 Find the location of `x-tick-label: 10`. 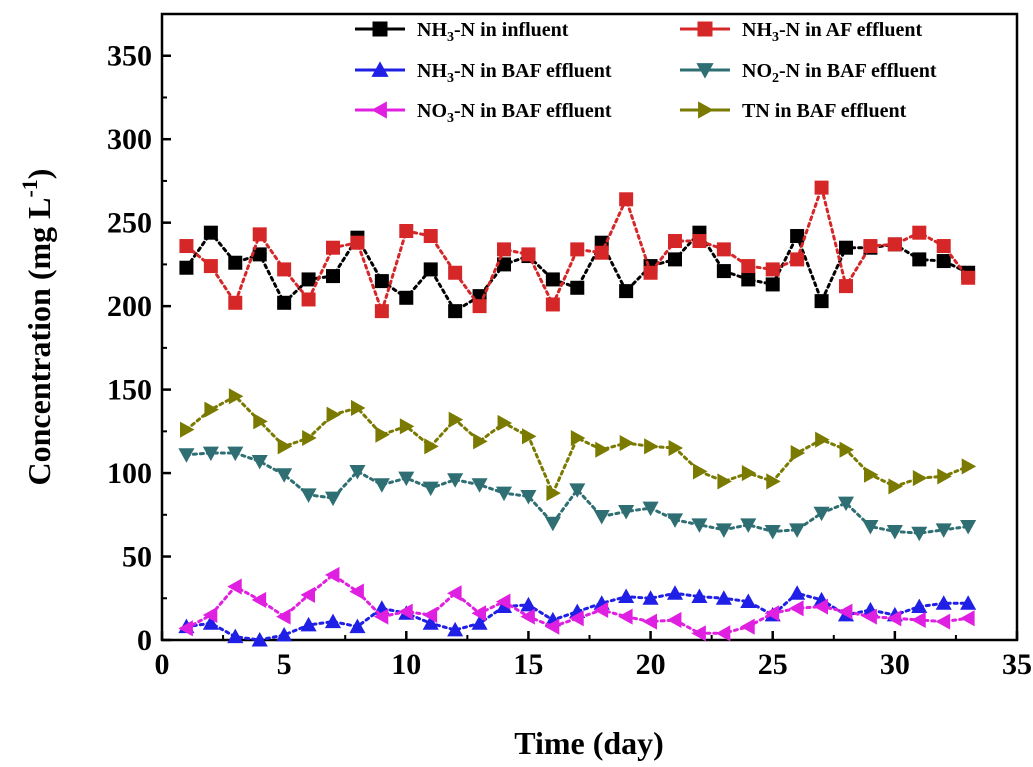

x-tick-label: 10 is located at coordinates (406, 664).